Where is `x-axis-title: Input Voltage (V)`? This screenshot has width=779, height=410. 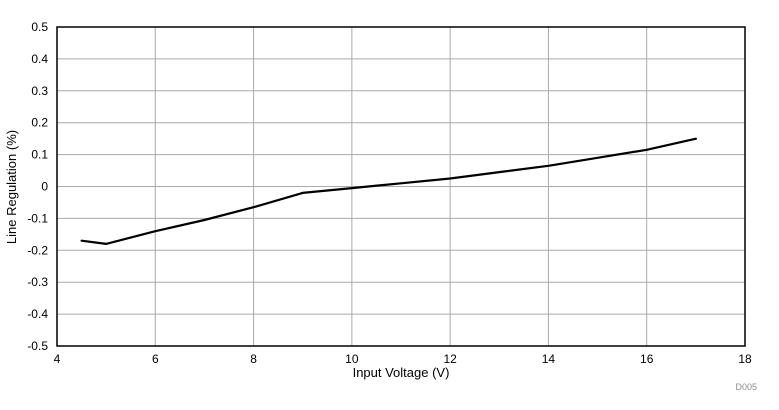 x-axis-title: Input Voltage (V) is located at coordinates (401, 372).